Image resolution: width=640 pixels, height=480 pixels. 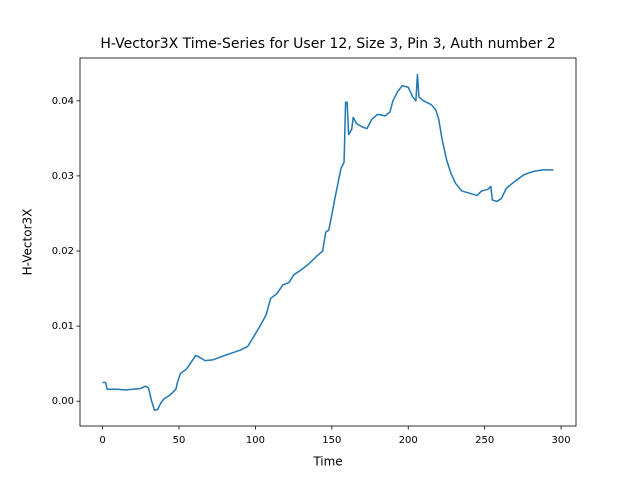 What do you see at coordinates (63, 401) in the screenshot?
I see `y-tick-label: 0.00` at bounding box center [63, 401].